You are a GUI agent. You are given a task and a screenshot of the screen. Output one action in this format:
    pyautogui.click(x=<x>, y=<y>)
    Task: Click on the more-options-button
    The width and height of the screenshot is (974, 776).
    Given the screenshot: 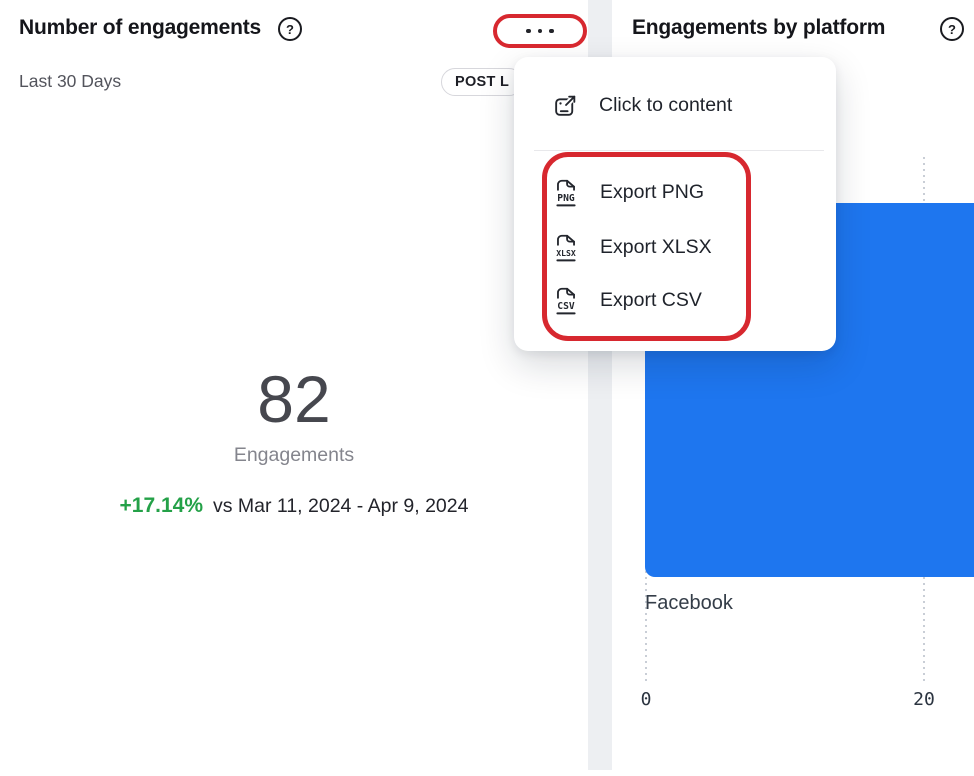 What is the action you would take?
    pyautogui.click(x=540, y=31)
    